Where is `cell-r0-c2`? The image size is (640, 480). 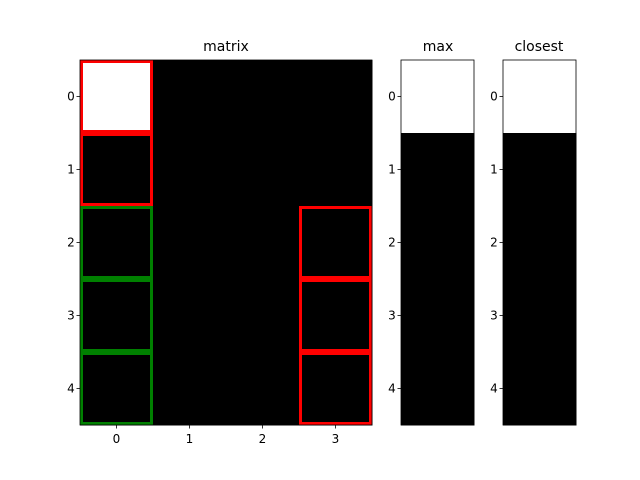
cell-r0-c2 is located at coordinates (263, 97).